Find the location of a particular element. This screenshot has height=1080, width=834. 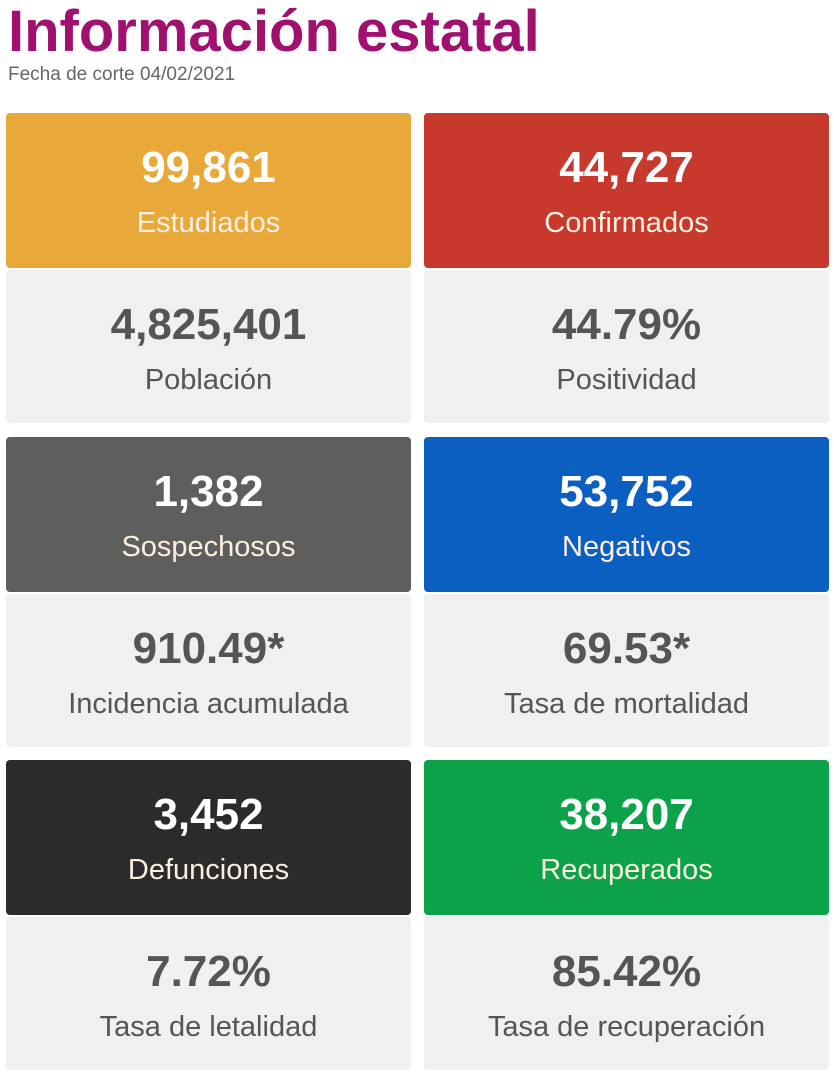

card-value: 44,727 is located at coordinates (626, 167).